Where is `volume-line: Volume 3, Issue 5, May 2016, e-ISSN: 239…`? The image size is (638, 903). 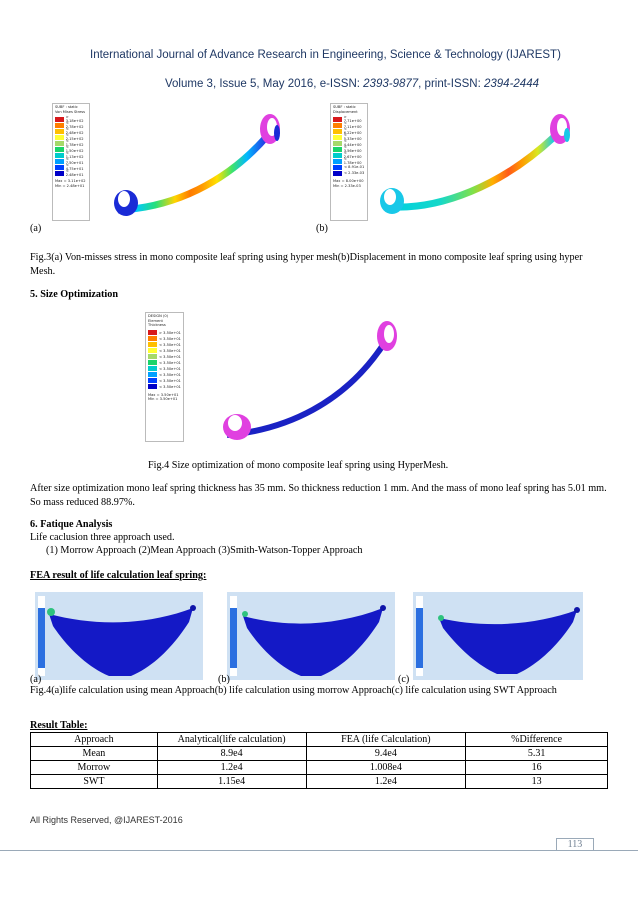
volume-line: Volume 3, Issue 5, May 2016, e-ISSN: 239… is located at coordinates (352, 84).